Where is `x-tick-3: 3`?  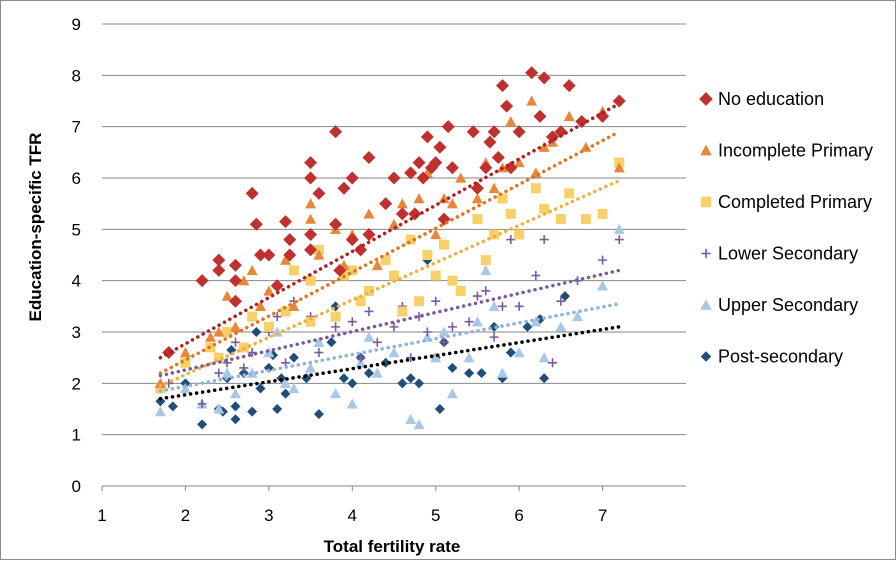 x-tick-3: 3 is located at coordinates (268, 515).